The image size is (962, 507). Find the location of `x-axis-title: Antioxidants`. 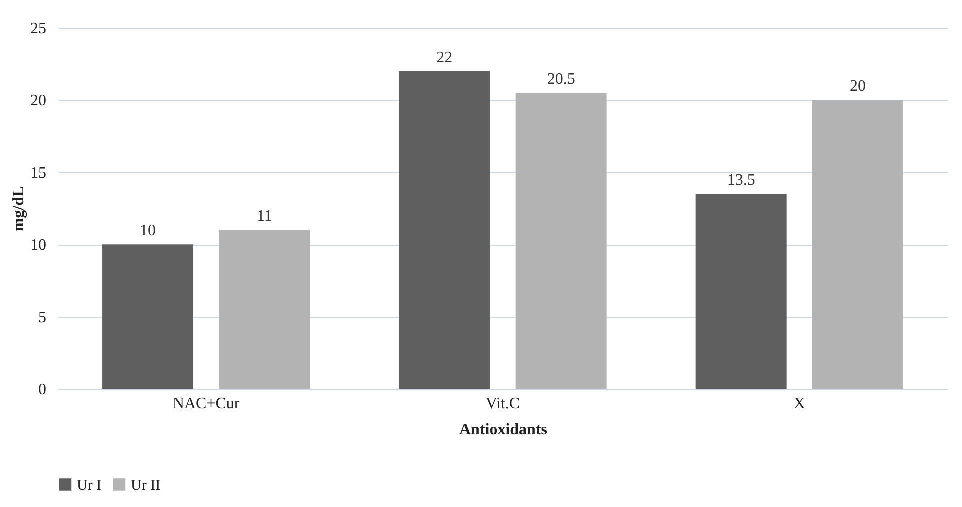

x-axis-title: Antioxidants is located at coordinates (503, 430).